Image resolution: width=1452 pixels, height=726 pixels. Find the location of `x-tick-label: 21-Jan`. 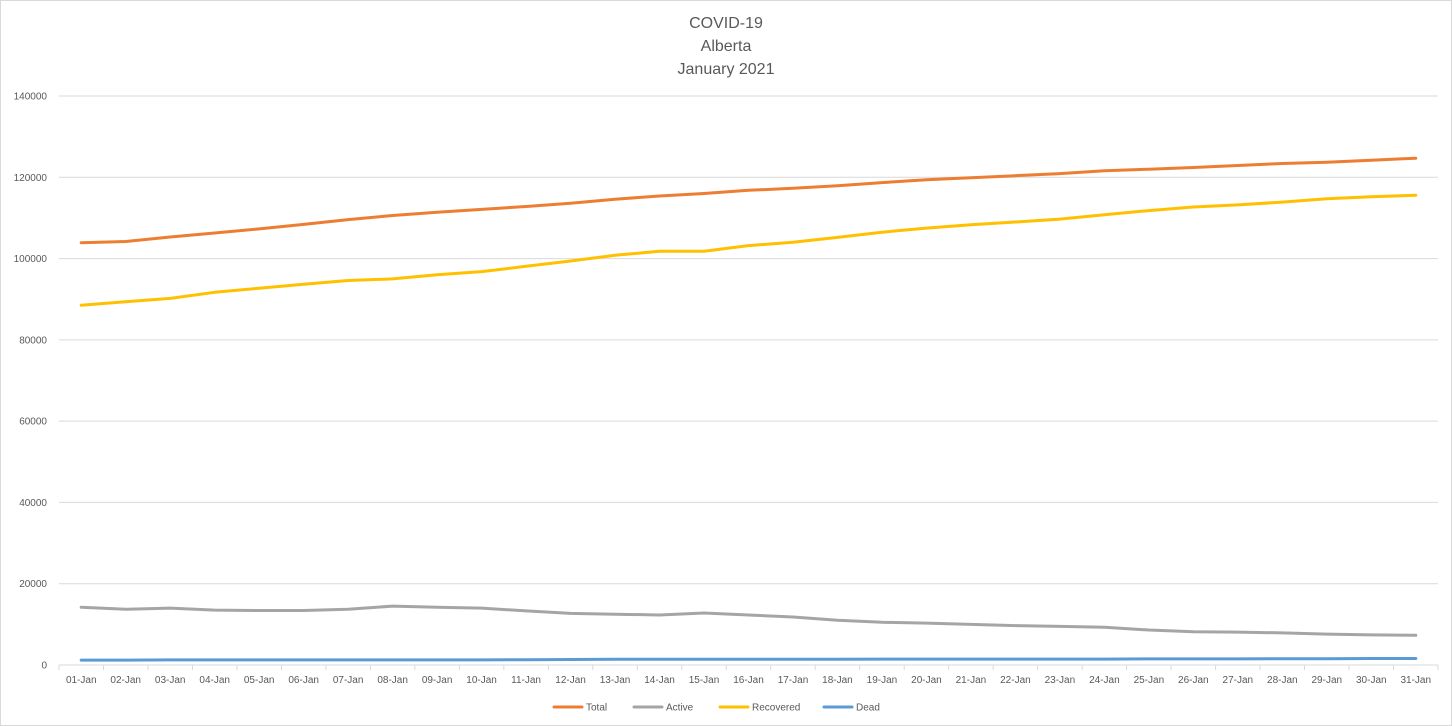

x-tick-label: 21-Jan is located at coordinates (971, 680).